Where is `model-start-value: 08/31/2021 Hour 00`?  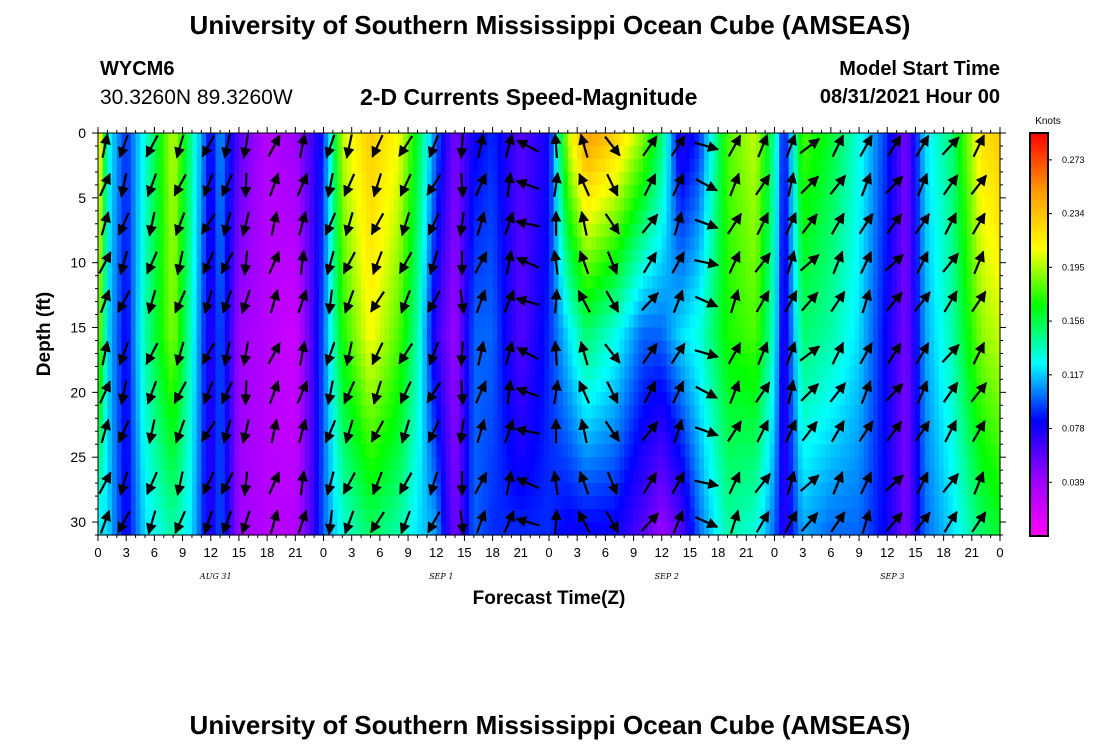
model-start-value: 08/31/2021 Hour 00 is located at coordinates (909, 97).